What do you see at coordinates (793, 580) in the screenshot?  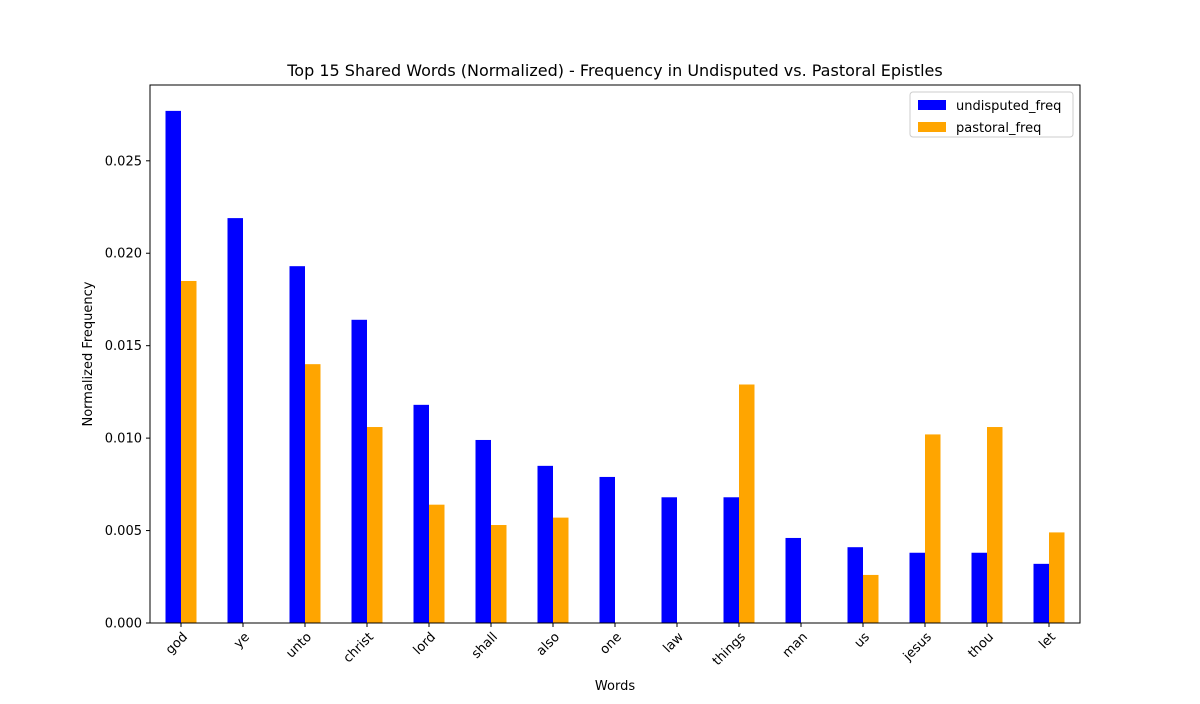 I see `bar-undisputed_freq-man` at bounding box center [793, 580].